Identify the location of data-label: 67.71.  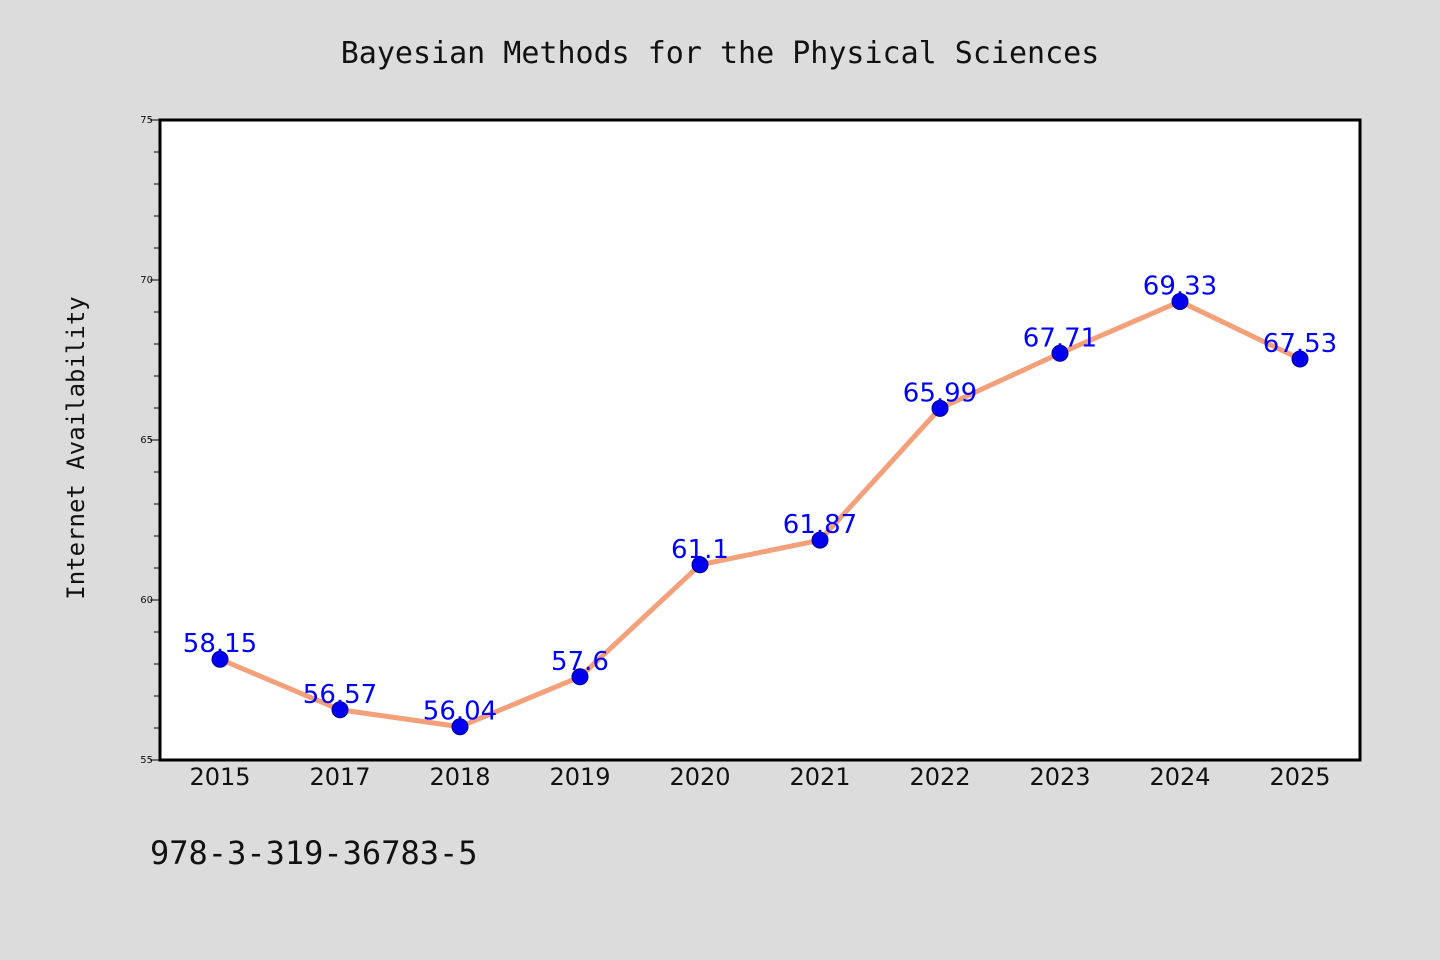
(1060, 338).